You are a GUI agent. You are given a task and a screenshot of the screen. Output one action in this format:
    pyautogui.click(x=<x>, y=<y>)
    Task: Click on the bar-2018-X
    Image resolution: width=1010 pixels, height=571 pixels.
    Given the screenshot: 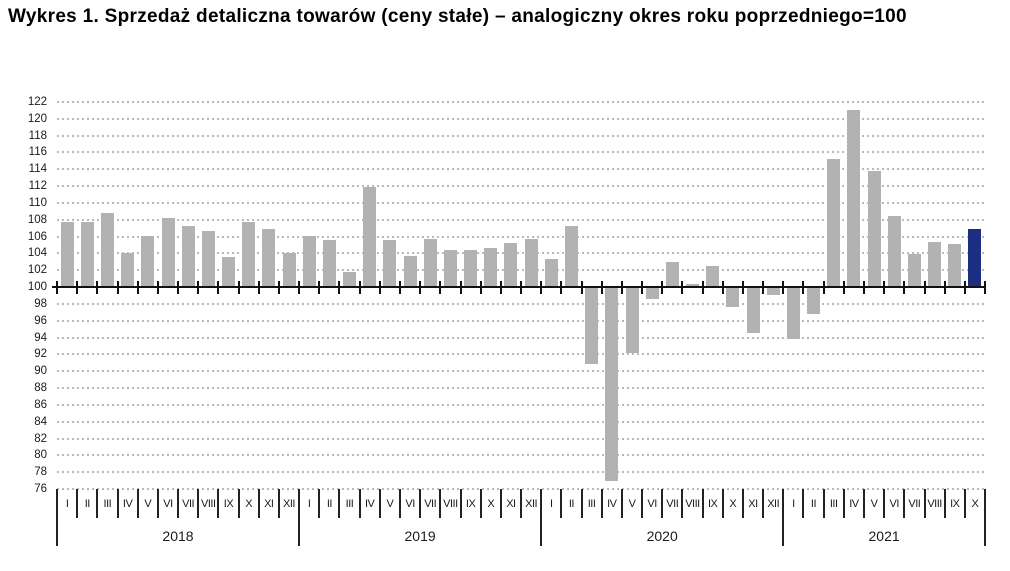 What is the action you would take?
    pyautogui.click(x=249, y=255)
    